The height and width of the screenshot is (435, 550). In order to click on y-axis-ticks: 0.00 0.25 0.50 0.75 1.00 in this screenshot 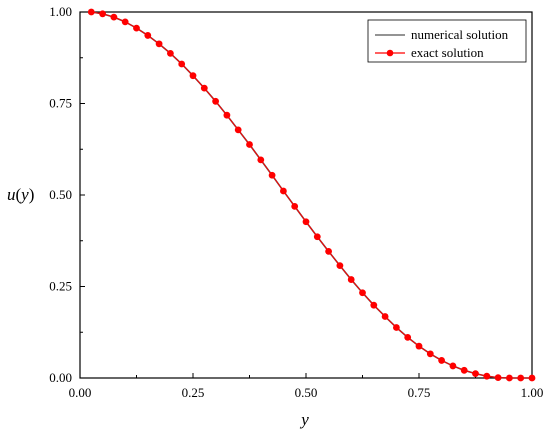, I will do `click(67, 194)`.